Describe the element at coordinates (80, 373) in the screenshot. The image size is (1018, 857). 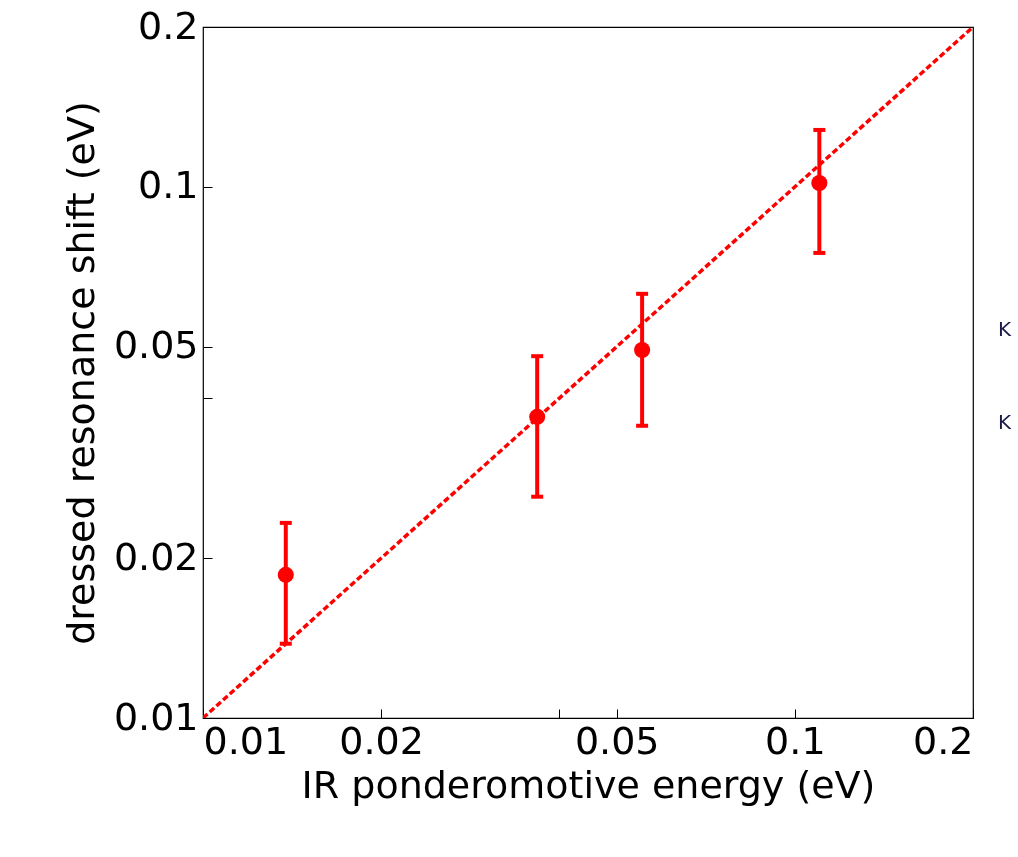
I see `y-axis-title: dressed resonance shift (eV)` at that location.